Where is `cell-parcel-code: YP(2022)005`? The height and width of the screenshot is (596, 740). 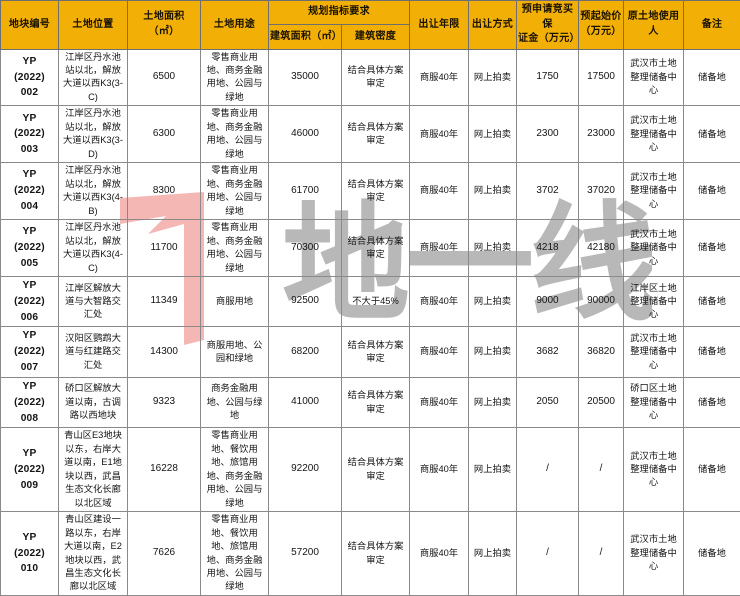 cell-parcel-code: YP(2022)005 is located at coordinates (30, 248).